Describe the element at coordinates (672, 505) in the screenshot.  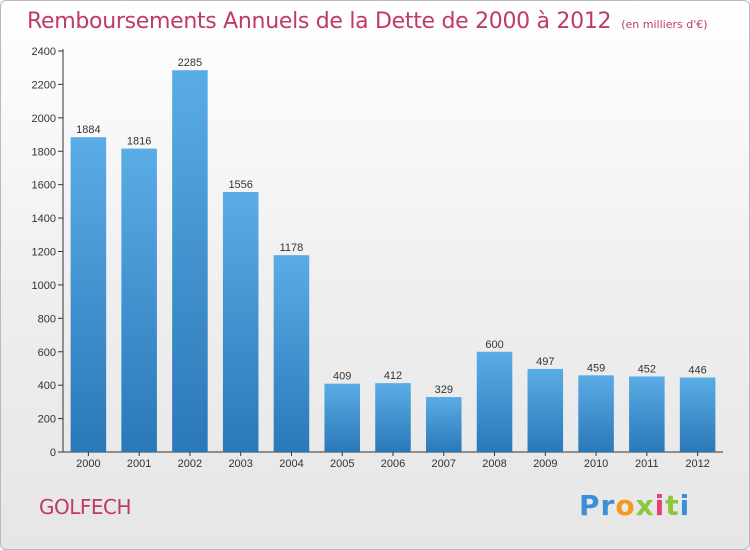
I see `logo-letter: t` at that location.